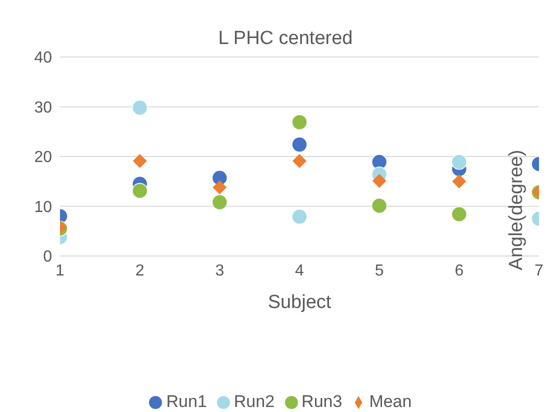 The height and width of the screenshot is (412, 555). I want to click on x-tick-label: 2, so click(139, 271).